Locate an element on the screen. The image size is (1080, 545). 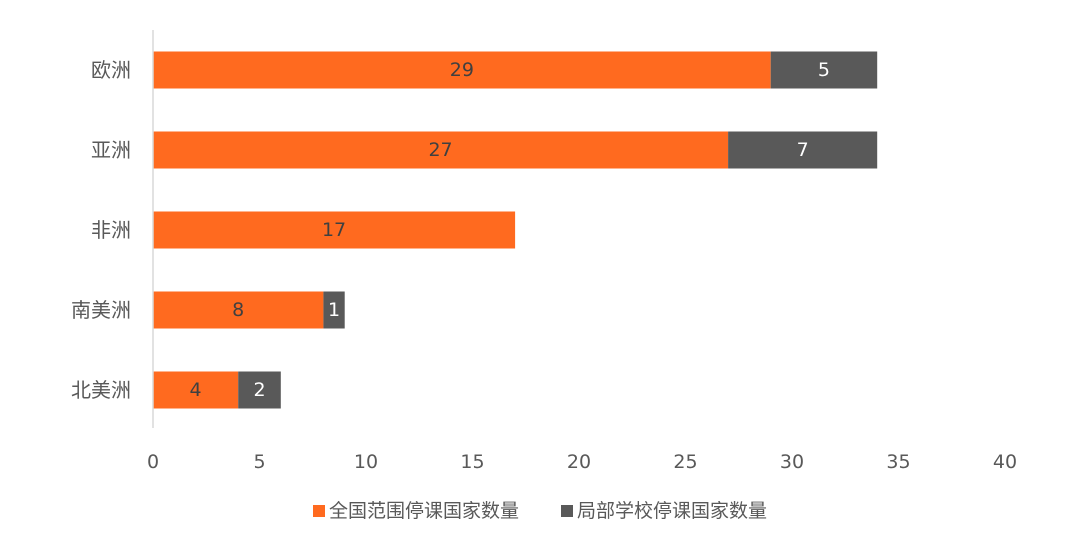
x-tick-label: 40 is located at coordinates (1005, 462).